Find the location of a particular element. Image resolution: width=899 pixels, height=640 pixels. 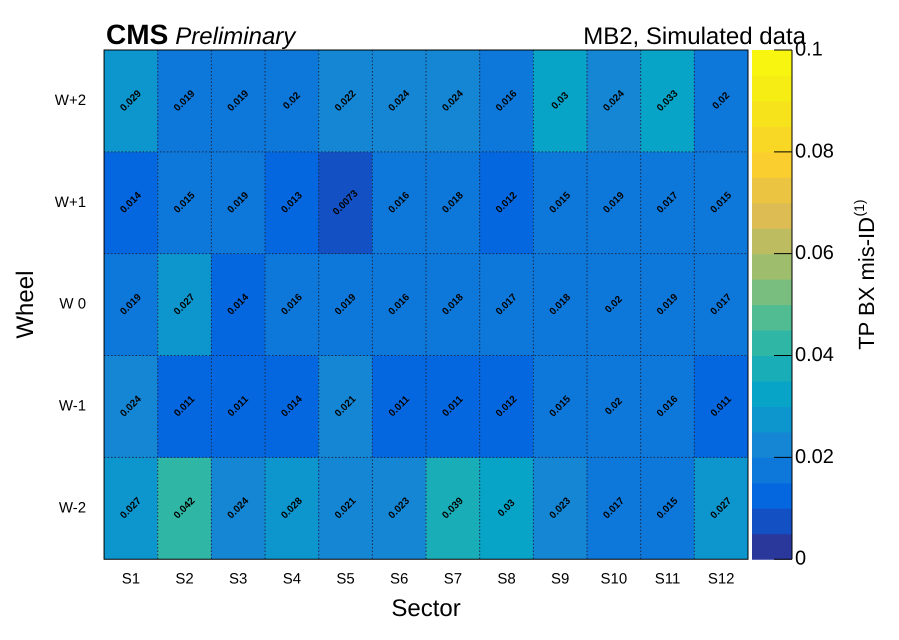

color-bar-label: 0.08 is located at coordinates (814, 151).